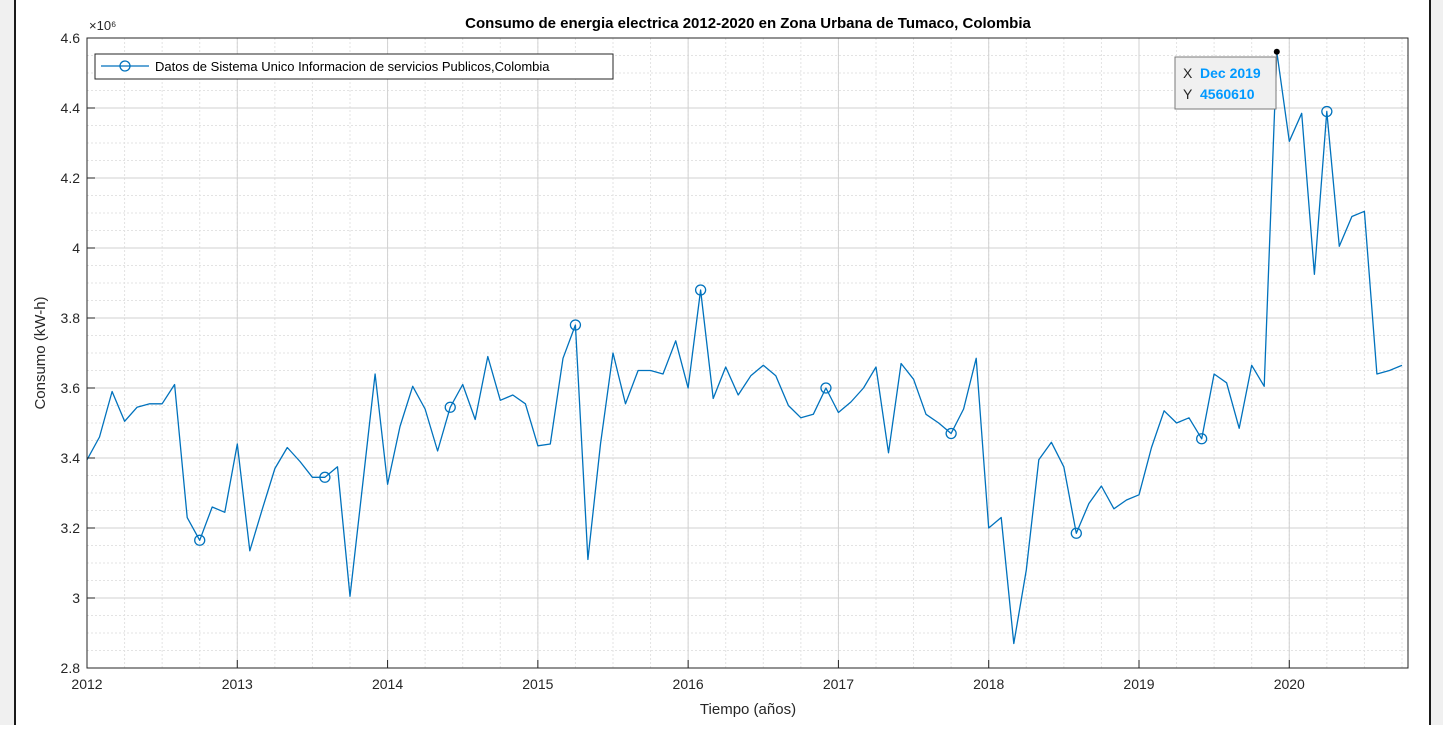 Image resolution: width=1443 pixels, height=730 pixels. I want to click on data-tip-anchor-point, so click(1276, 51).